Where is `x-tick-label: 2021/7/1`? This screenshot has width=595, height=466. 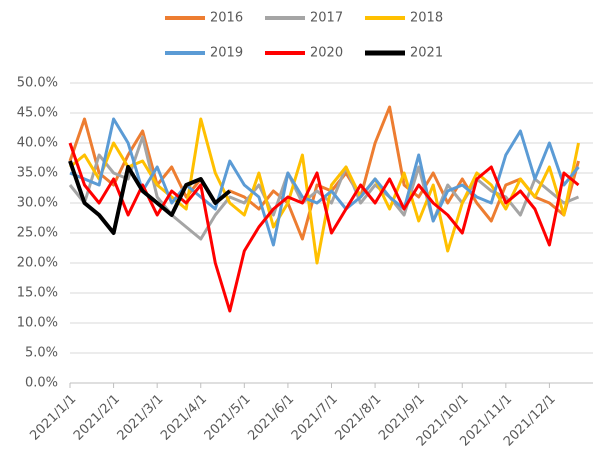
x-tick-label: 2021/7/1 is located at coordinates (315, 418).